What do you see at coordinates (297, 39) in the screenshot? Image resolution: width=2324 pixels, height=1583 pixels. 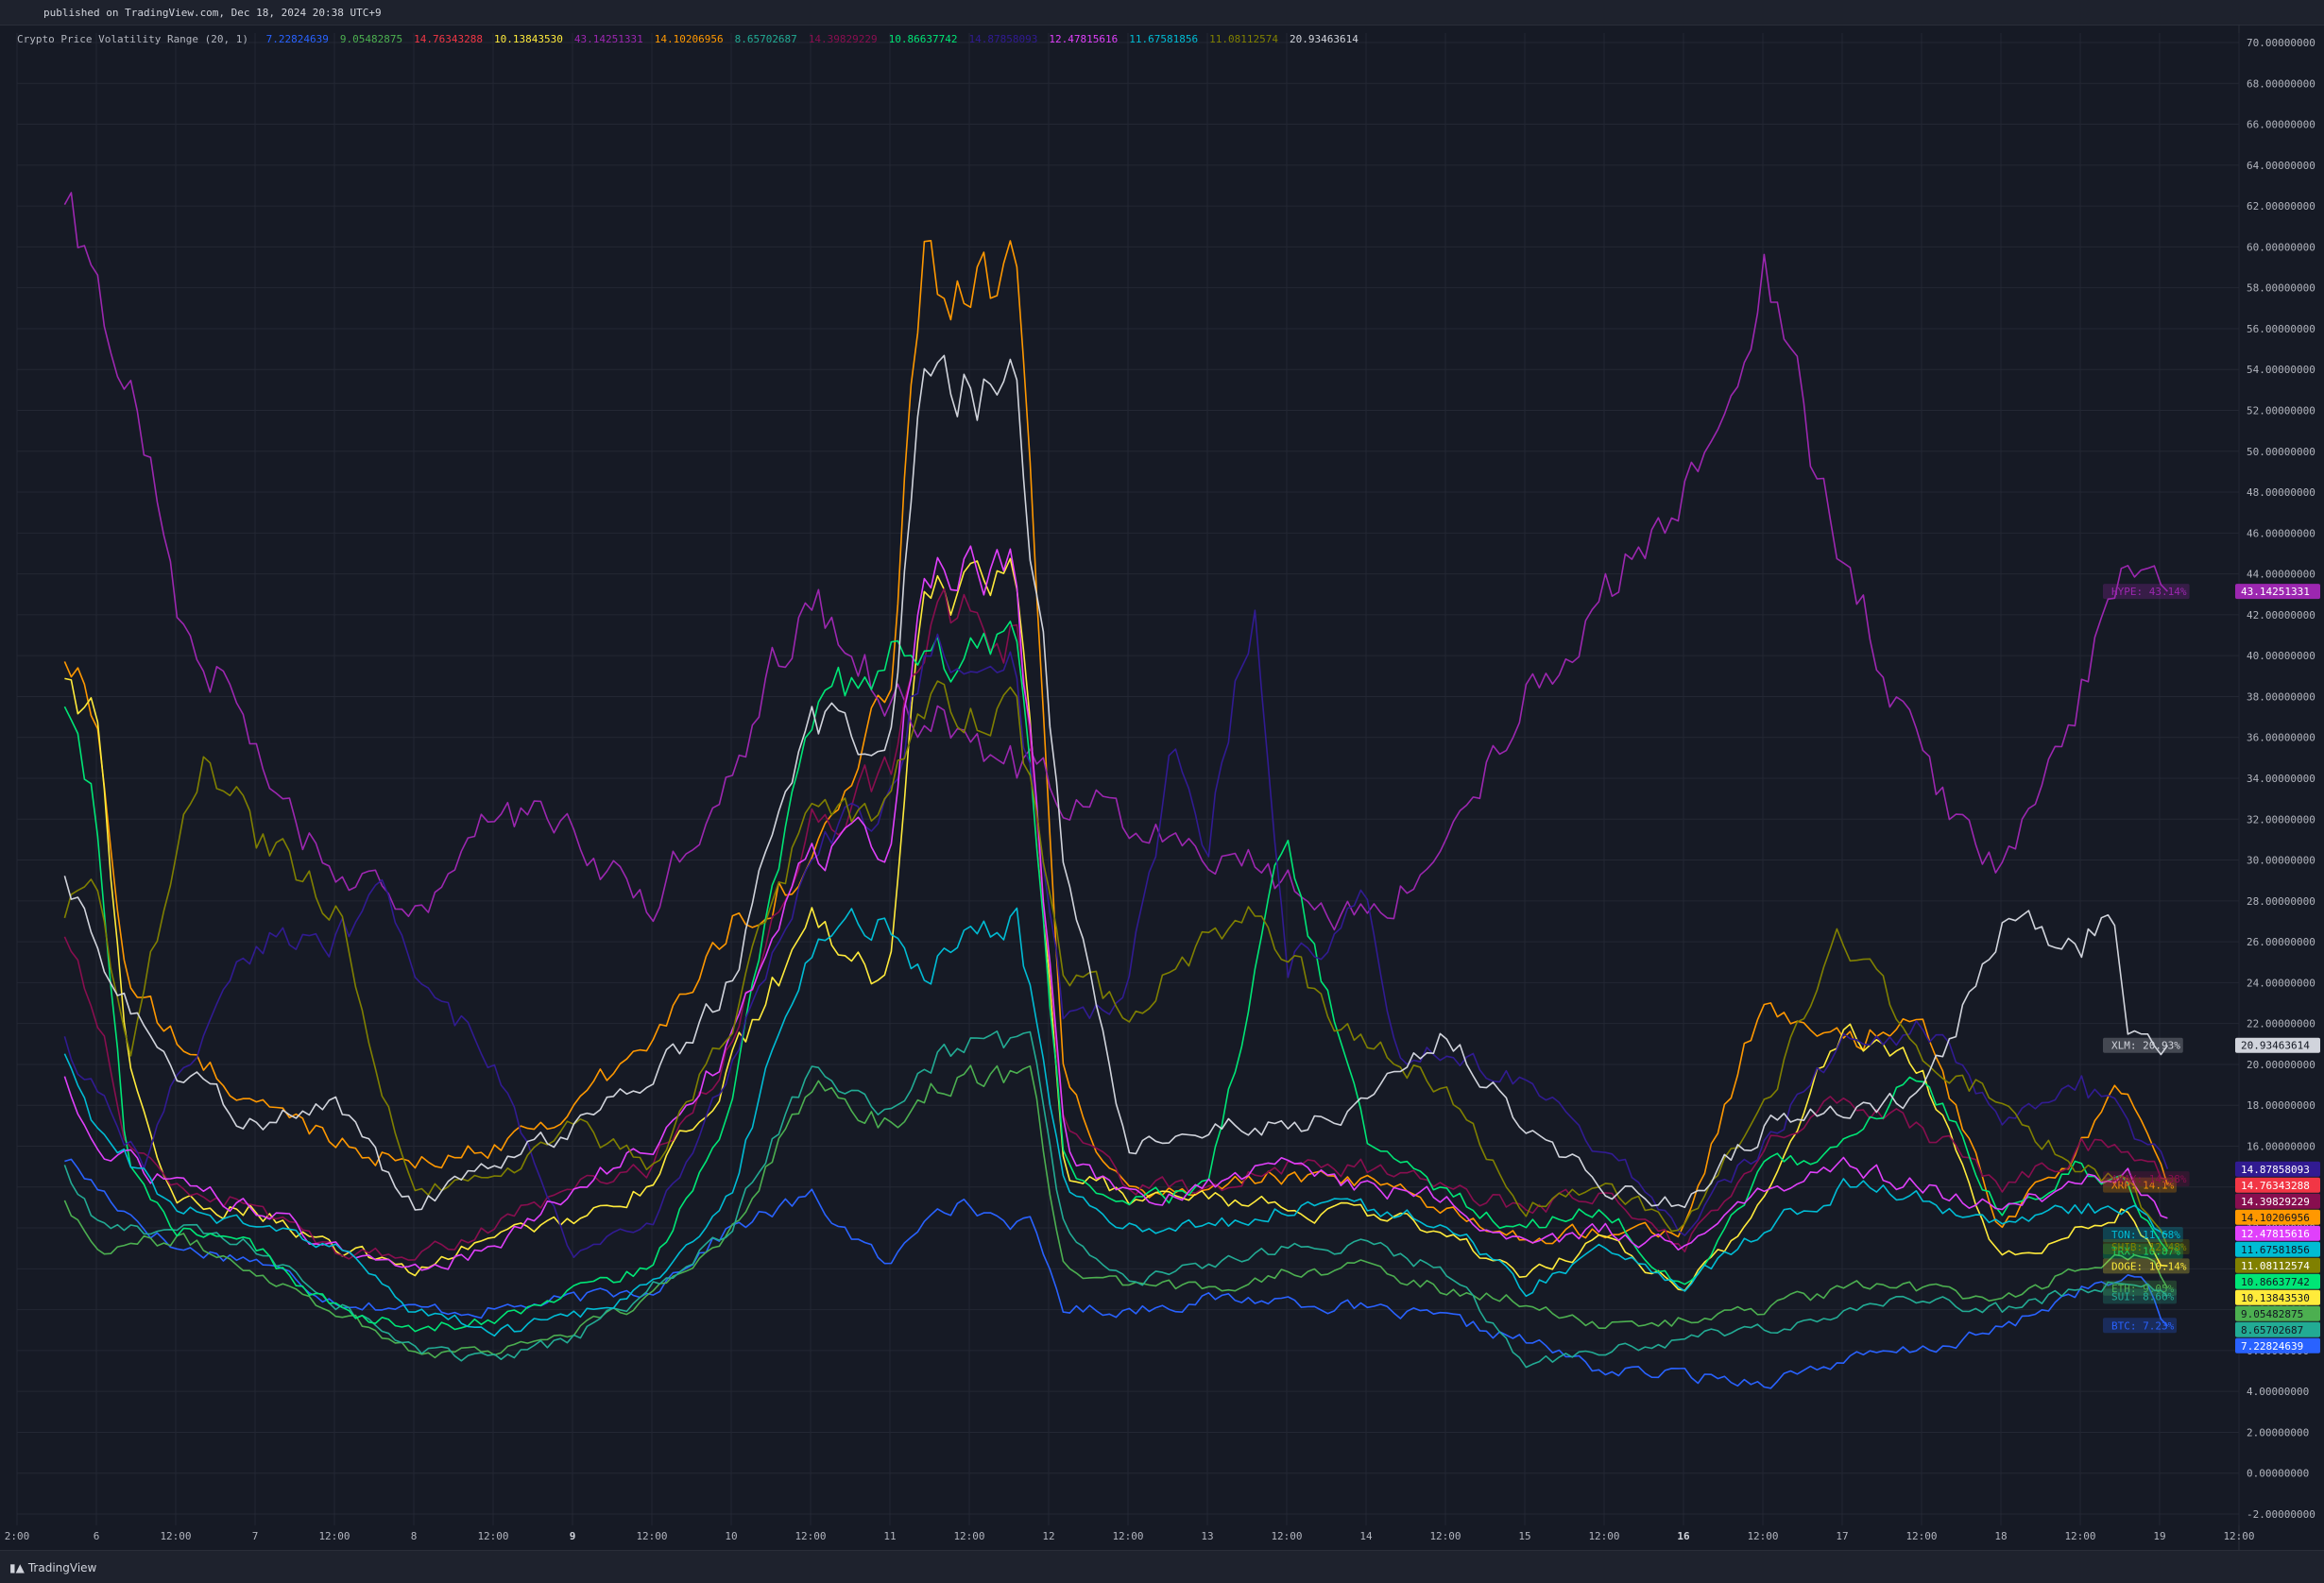 I see `legend-value: 7.22824639` at bounding box center [297, 39].